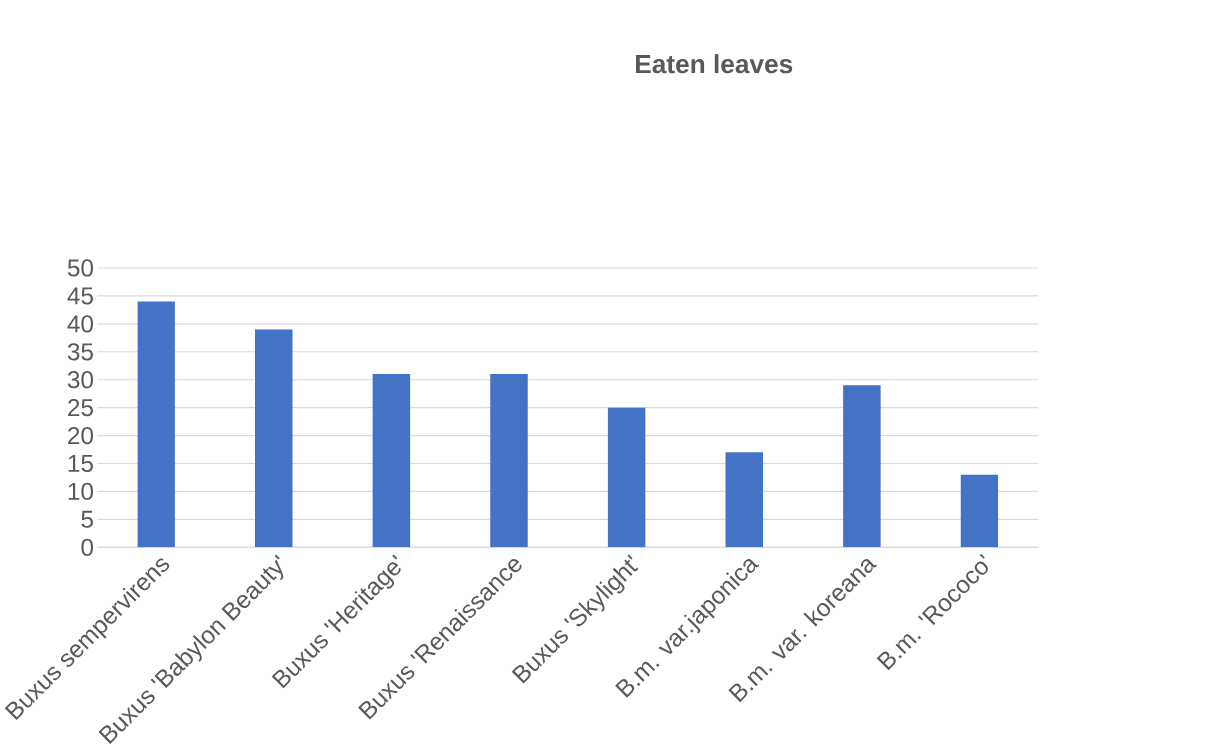 This screenshot has width=1219, height=752. What do you see at coordinates (80, 352) in the screenshot?
I see `y-tick-label: 35` at bounding box center [80, 352].